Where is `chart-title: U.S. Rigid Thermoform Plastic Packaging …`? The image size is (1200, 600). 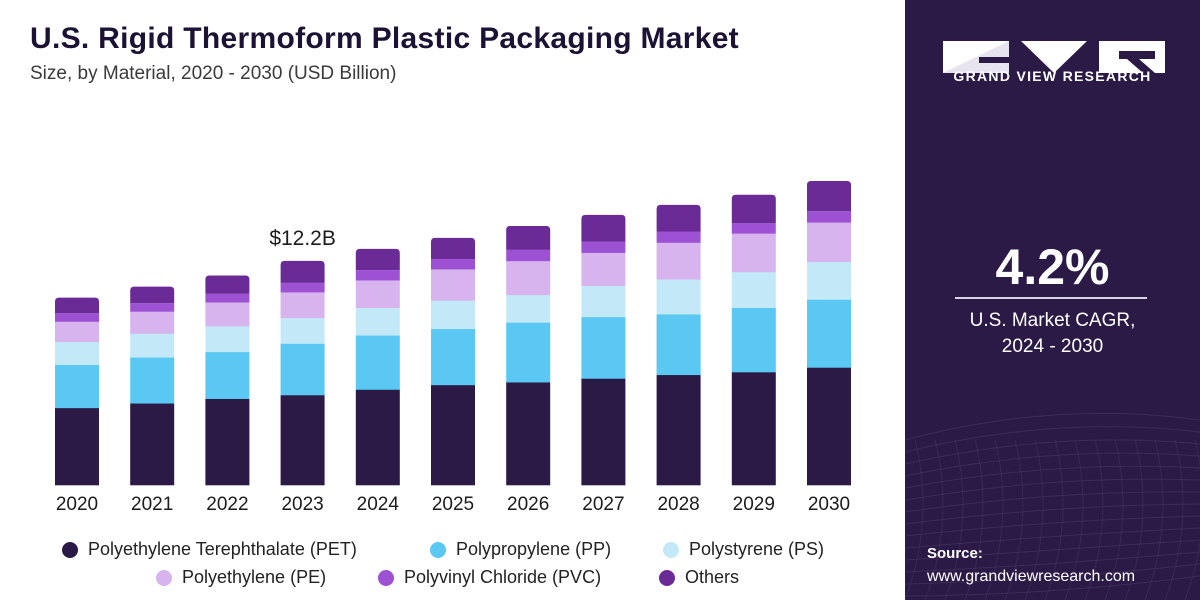
chart-title: U.S. Rigid Thermoform Plastic Packaging … is located at coordinates (384, 38).